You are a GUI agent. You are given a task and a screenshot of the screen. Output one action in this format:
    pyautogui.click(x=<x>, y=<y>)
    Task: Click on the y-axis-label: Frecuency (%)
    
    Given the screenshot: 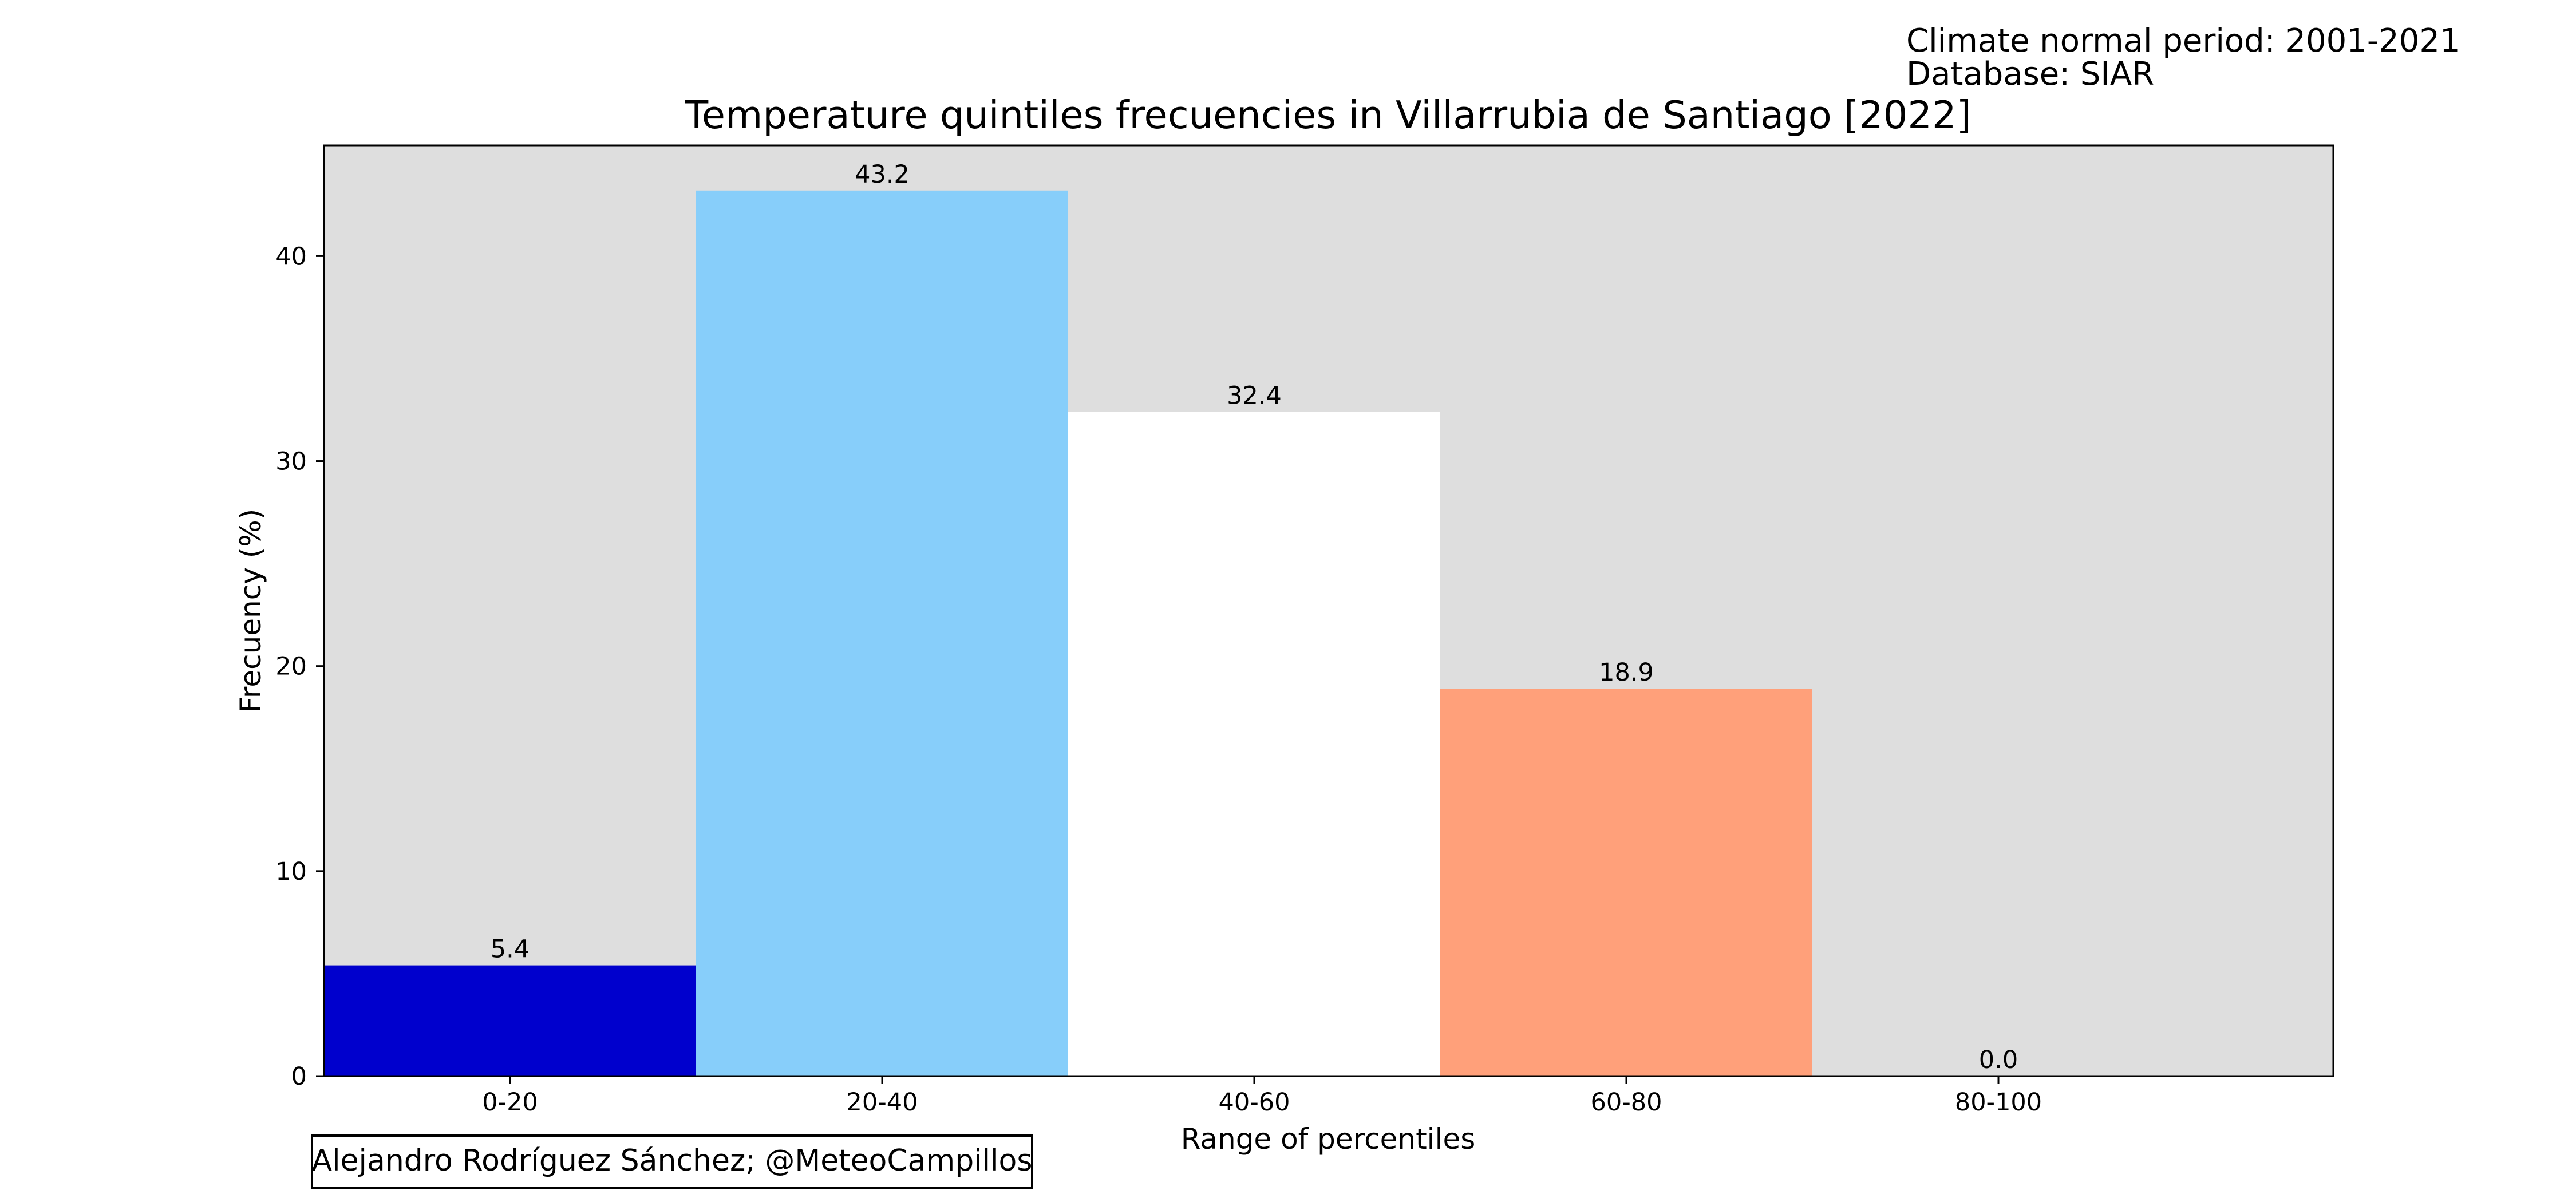 What is the action you would take?
    pyautogui.click(x=250, y=611)
    